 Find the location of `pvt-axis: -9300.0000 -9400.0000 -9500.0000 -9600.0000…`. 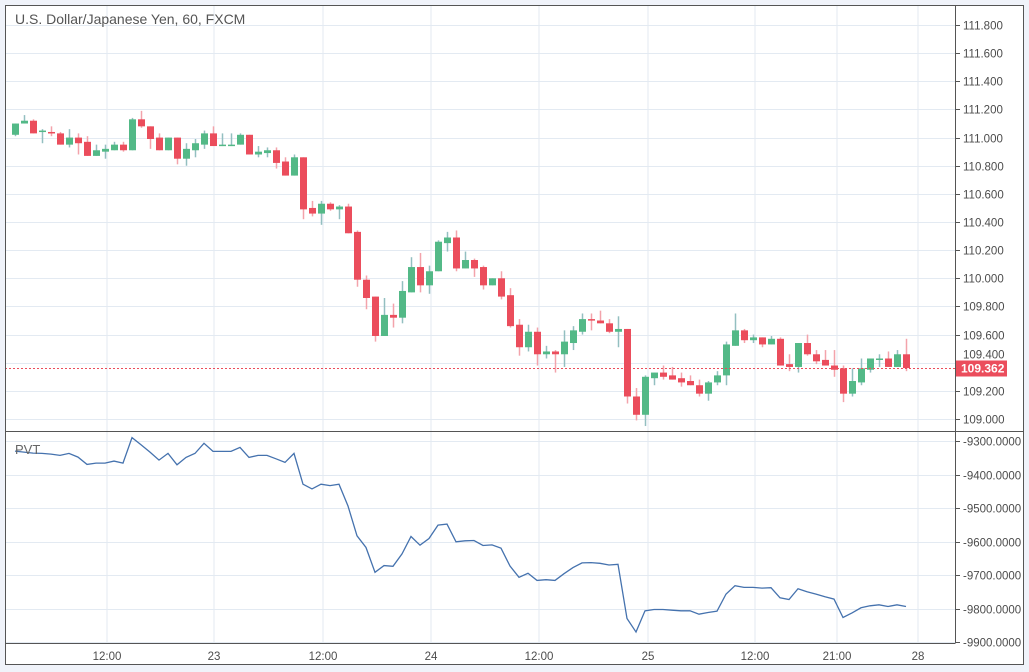

pvt-axis: -9300.0000 -9400.0000 -9500.0000 -9600.0000… is located at coordinates (988, 543).